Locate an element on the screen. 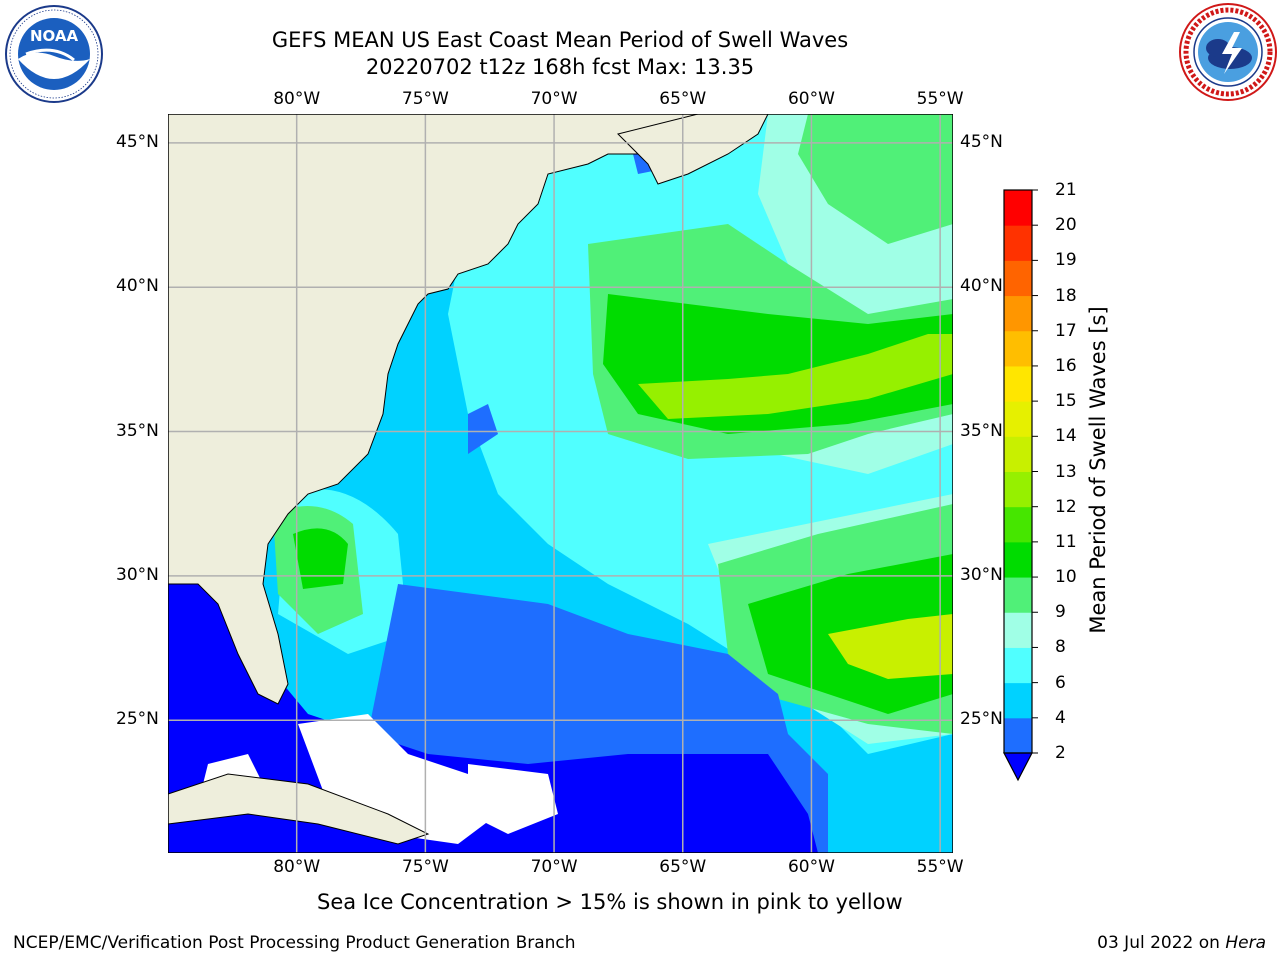  footer-date-text: 03 Jul 2022 on is located at coordinates (1161, 943).